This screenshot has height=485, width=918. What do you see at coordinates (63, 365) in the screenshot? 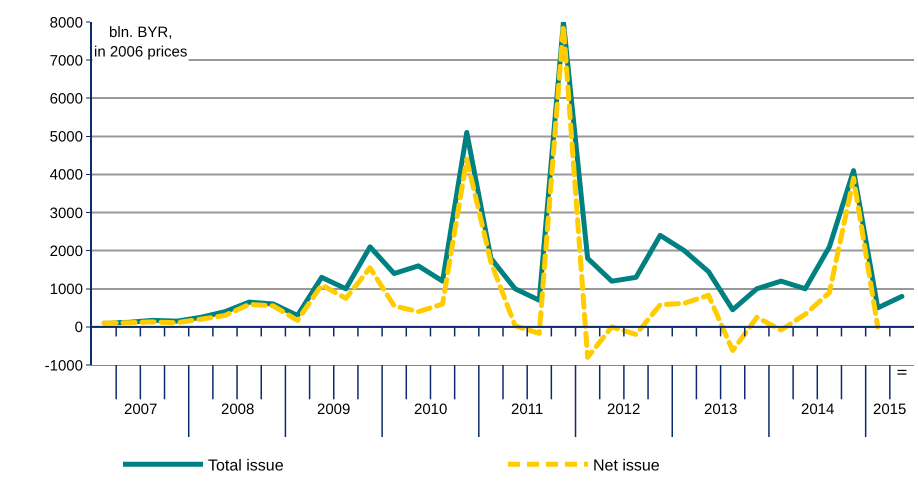
I see `y-tick-label: -1000` at bounding box center [63, 365].